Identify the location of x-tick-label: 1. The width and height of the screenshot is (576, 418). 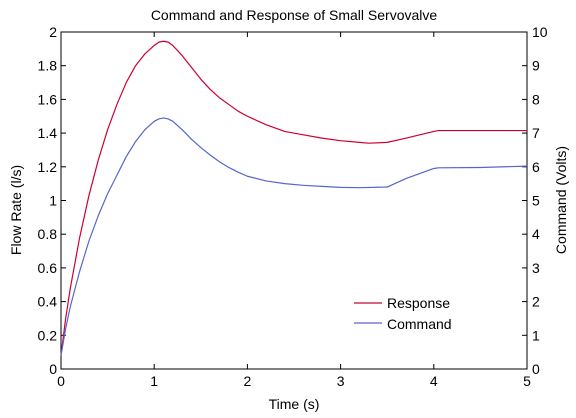
(154, 381).